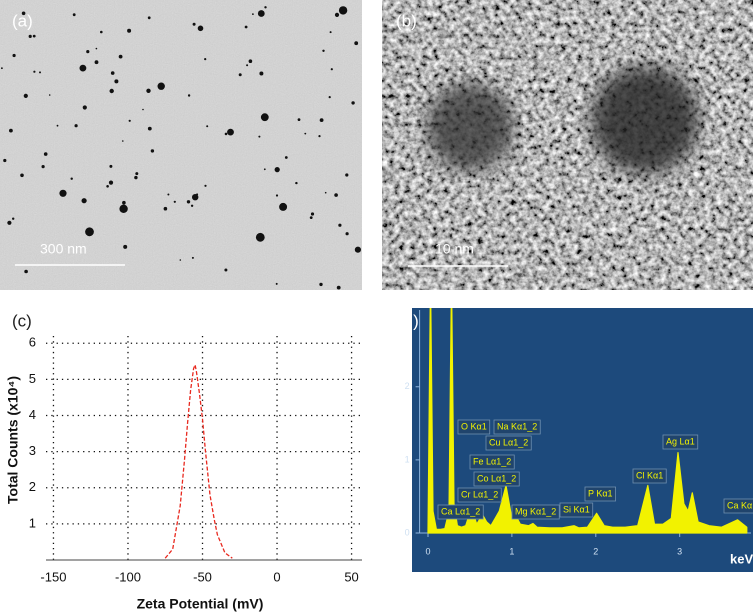  Describe the element at coordinates (397, 405) in the screenshot. I see `y-axis-label: cps/eV` at that location.